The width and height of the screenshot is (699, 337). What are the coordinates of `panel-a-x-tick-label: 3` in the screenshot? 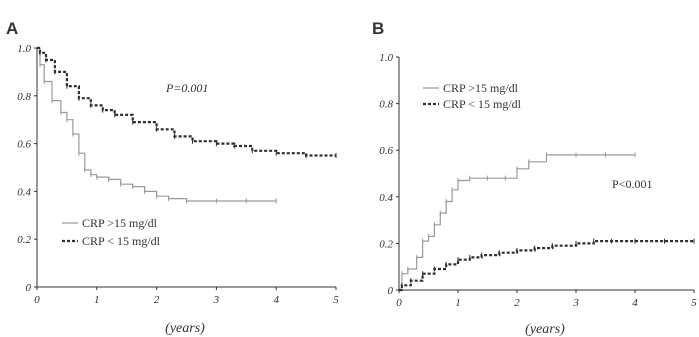 It's located at (216, 300).